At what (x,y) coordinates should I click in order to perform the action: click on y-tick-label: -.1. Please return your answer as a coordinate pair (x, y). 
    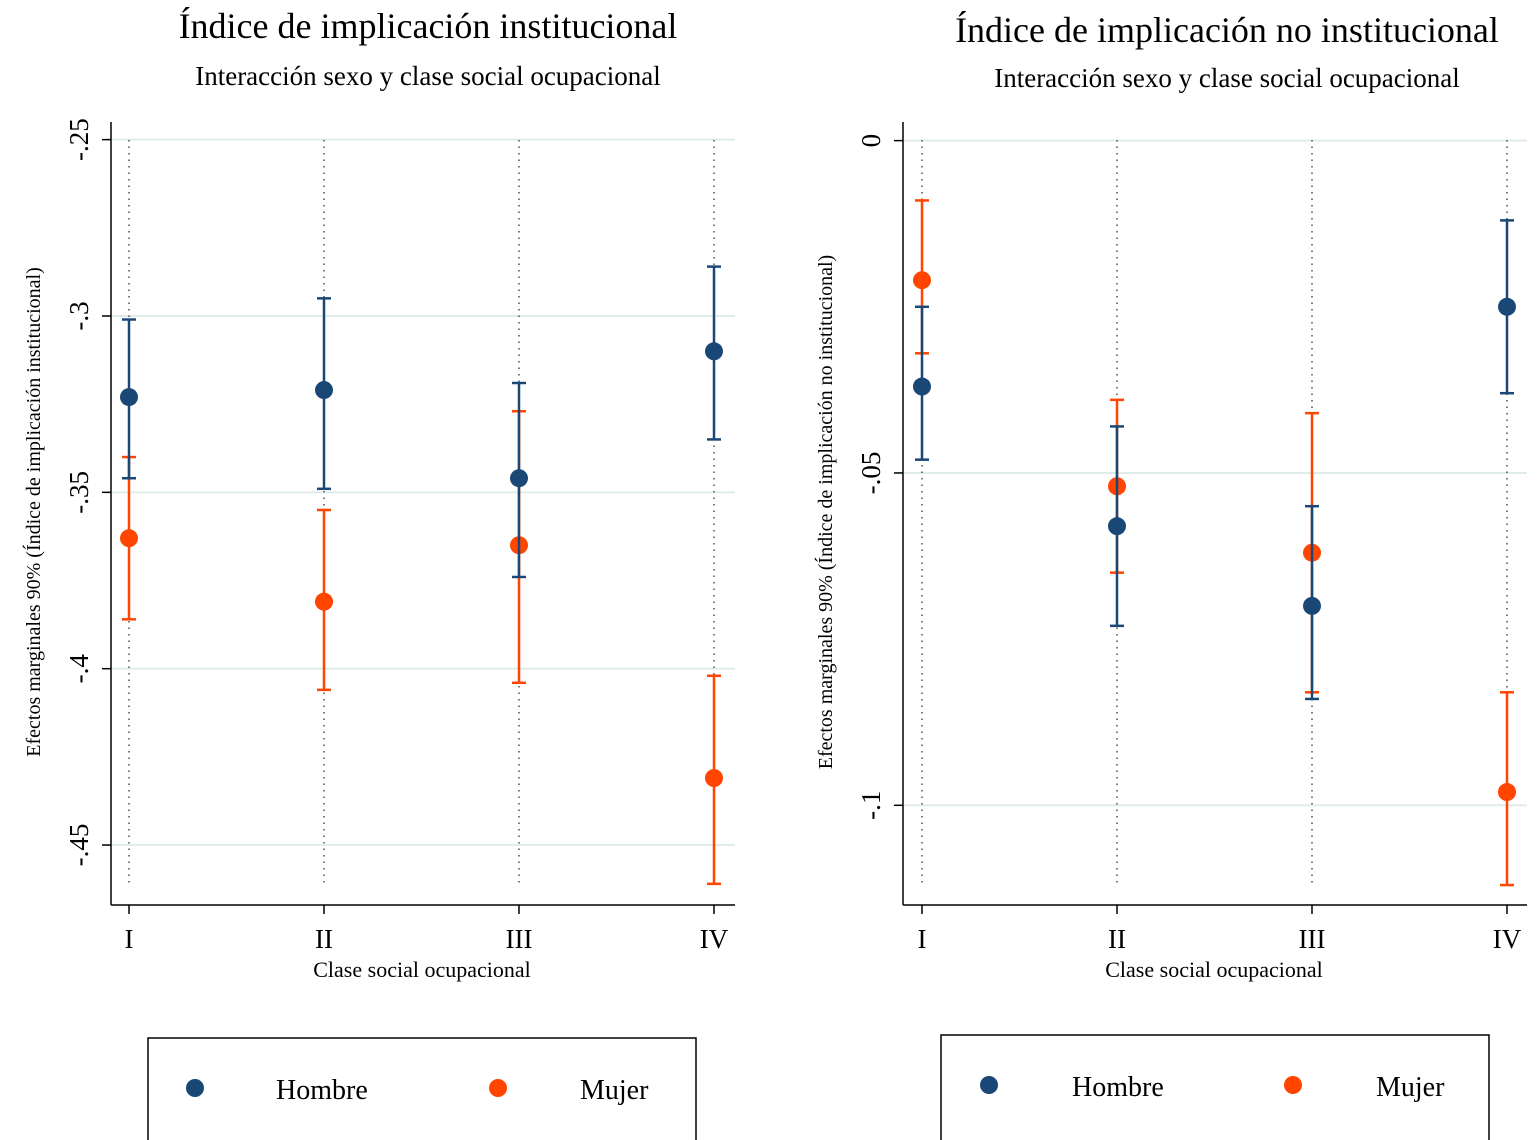
    Looking at the image, I should click on (871, 805).